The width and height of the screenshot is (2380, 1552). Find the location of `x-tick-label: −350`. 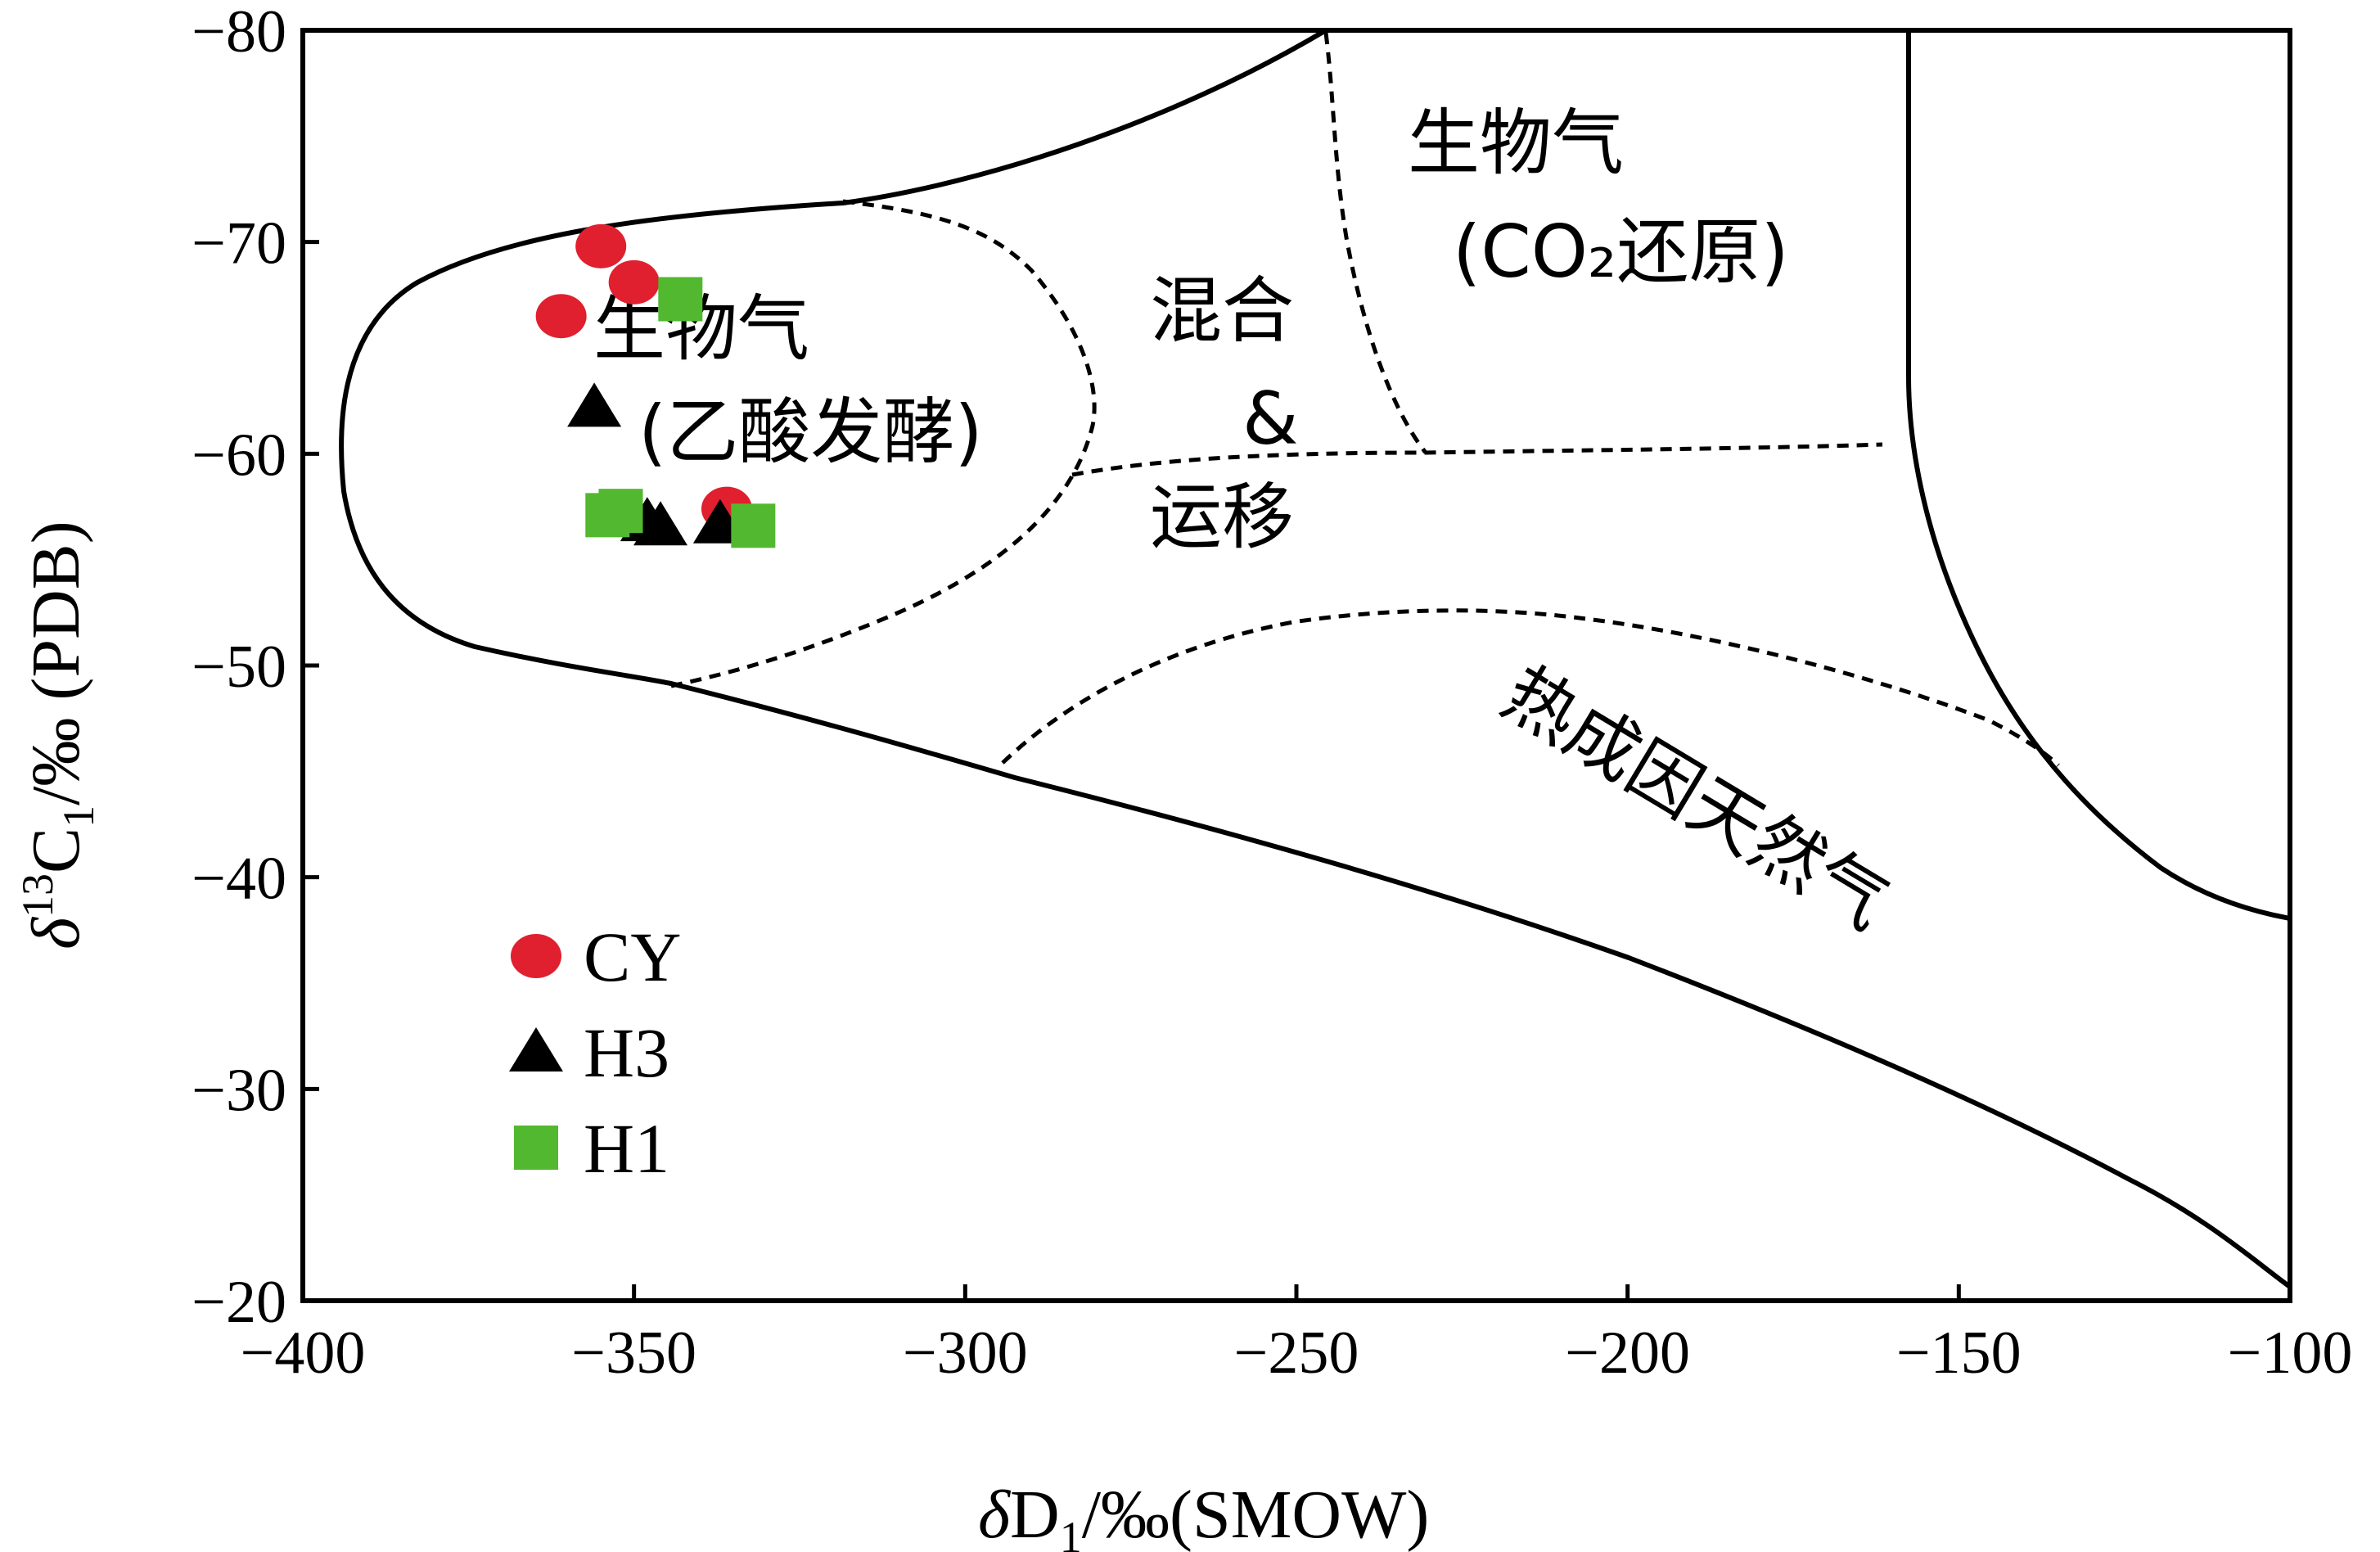

x-tick-label: −350 is located at coordinates (633, 1353).